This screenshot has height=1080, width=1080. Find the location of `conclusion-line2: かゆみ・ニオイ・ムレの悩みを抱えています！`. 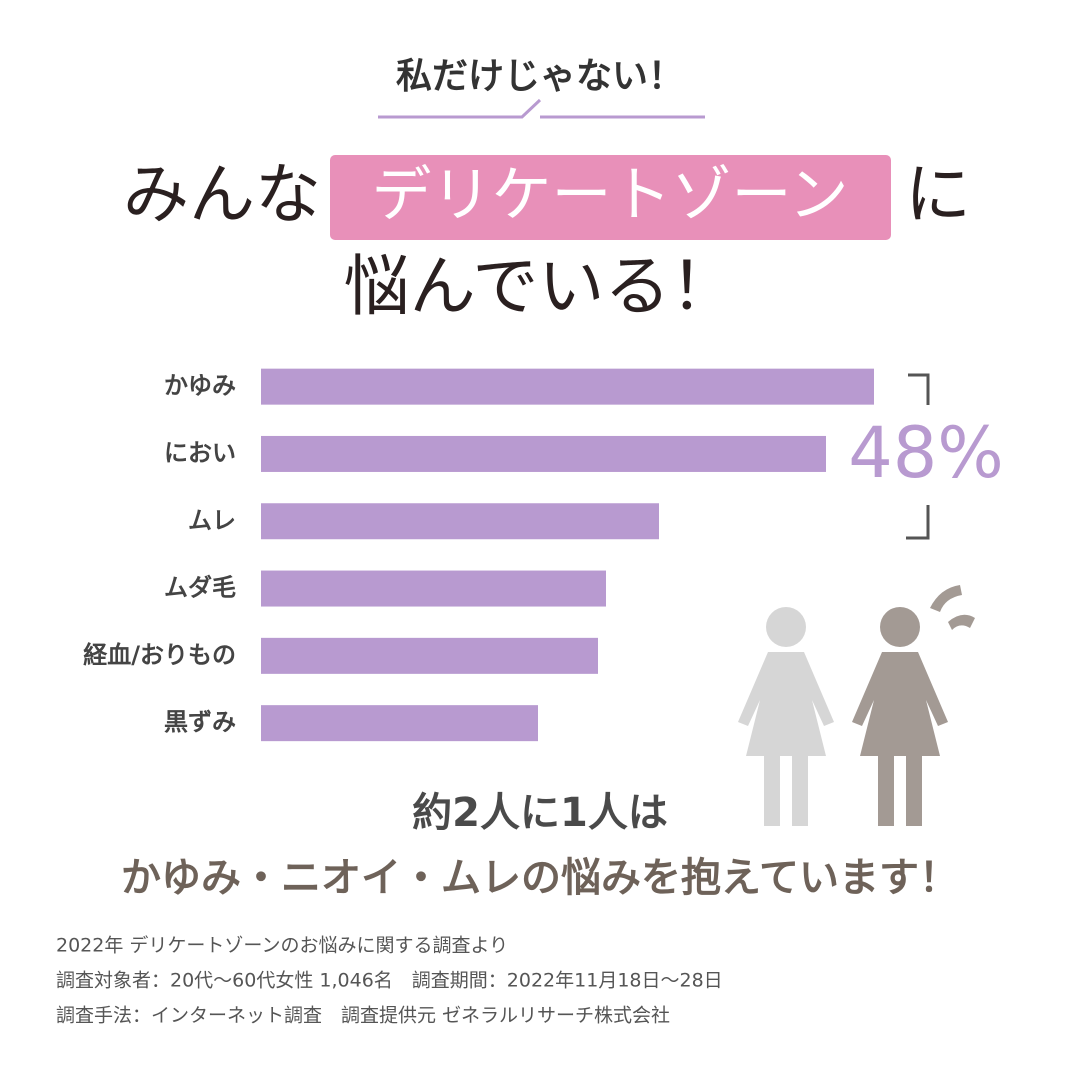

conclusion-line2: かゆみ・ニオイ・ムレの悩みを抱えています！ is located at coordinates (540, 878).